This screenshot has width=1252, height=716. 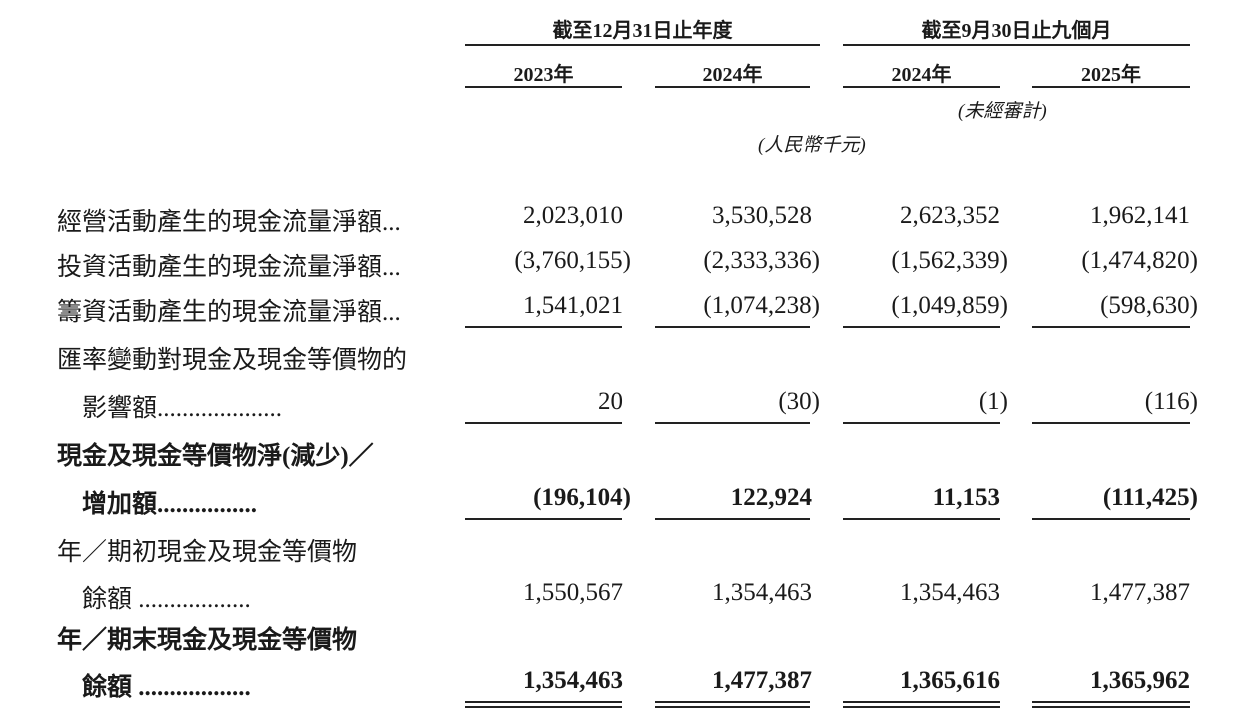 What do you see at coordinates (207, 640) in the screenshot?
I see `row-label: 年／期末現金及現金等價物` at bounding box center [207, 640].